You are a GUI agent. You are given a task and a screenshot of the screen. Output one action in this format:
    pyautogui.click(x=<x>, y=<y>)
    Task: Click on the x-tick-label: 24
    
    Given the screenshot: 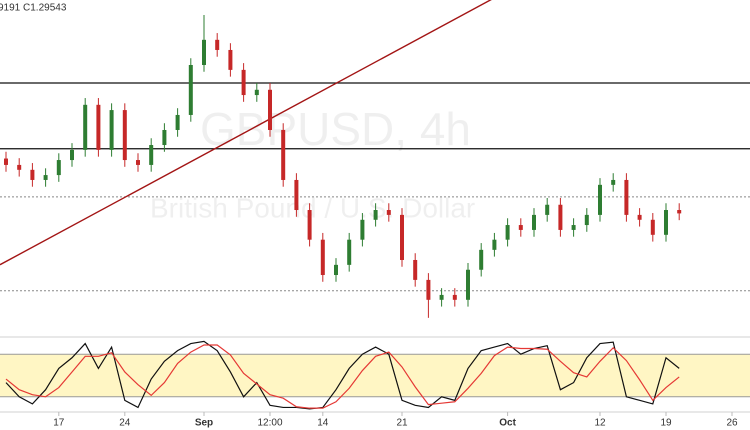 What is the action you would take?
    pyautogui.click(x=125, y=423)
    